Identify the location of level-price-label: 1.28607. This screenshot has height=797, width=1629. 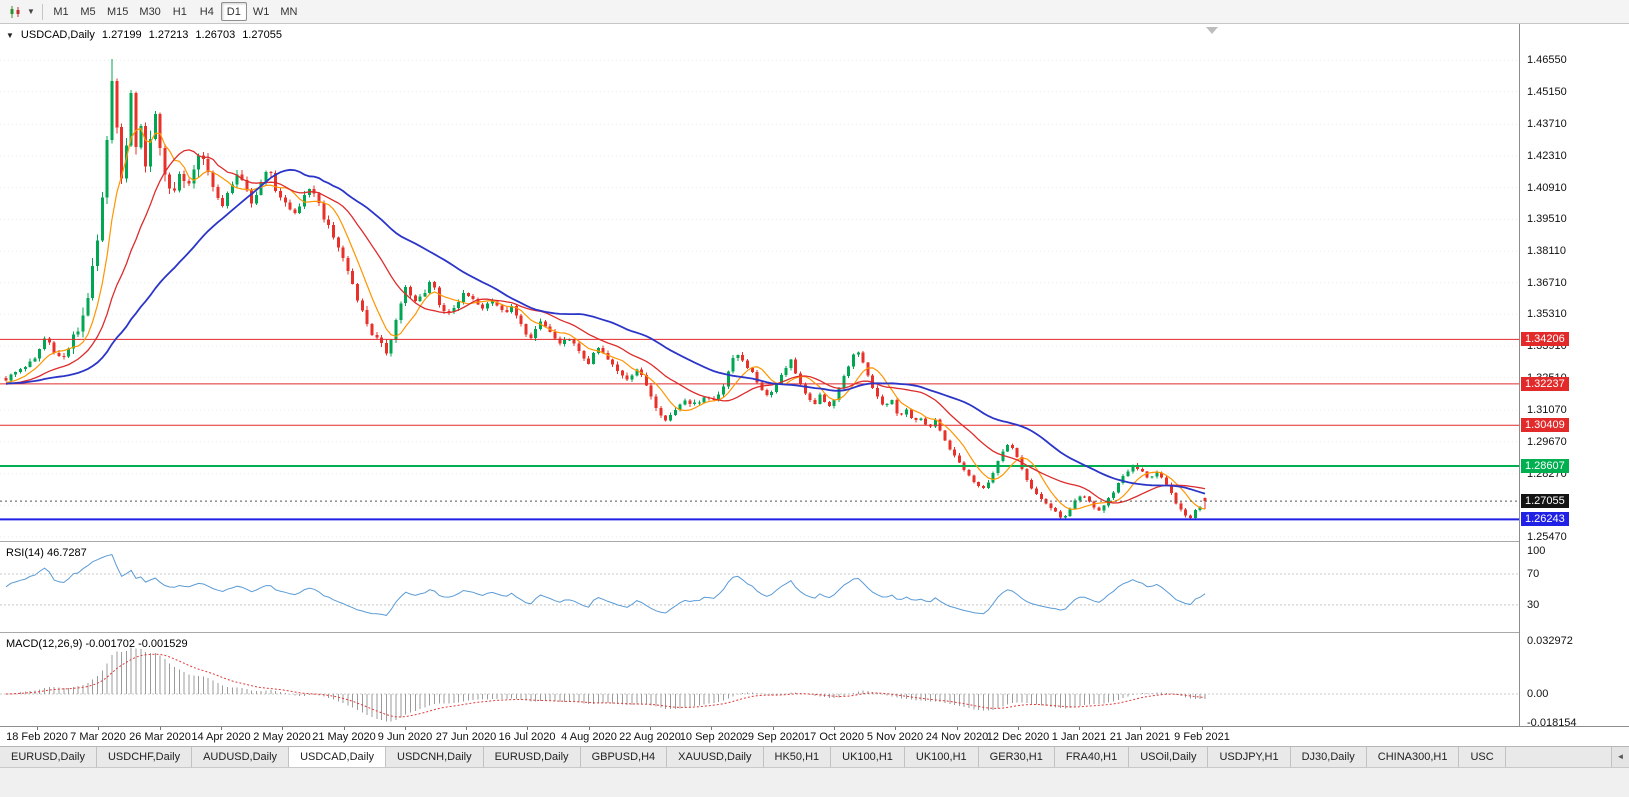
(1545, 465).